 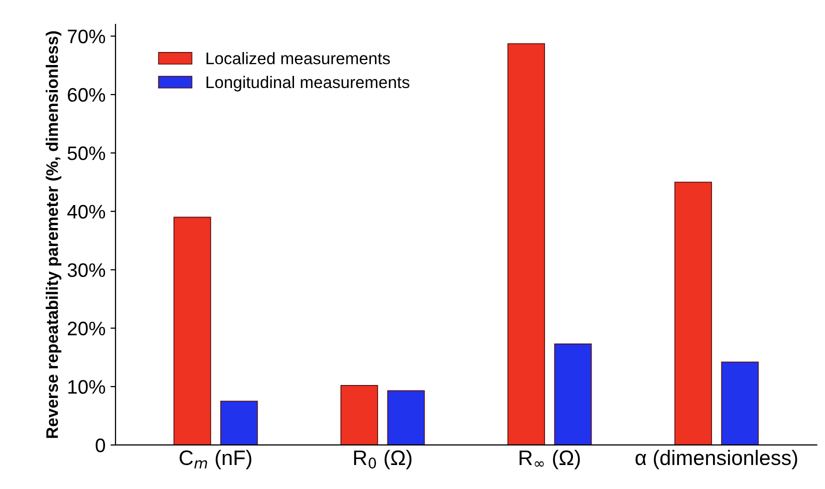 I want to click on y-tick-label: 30%, so click(x=87, y=270).